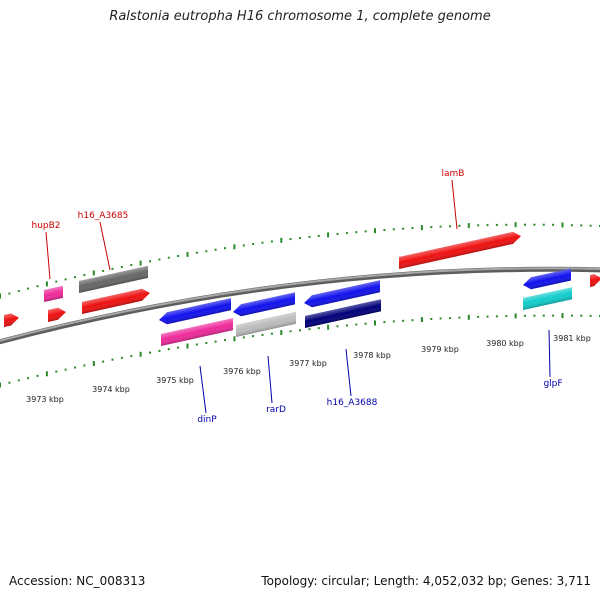 The height and width of the screenshot is (600, 600). Describe the element at coordinates (553, 359) in the screenshot. I see `gene-label-glpf: glpF` at that location.